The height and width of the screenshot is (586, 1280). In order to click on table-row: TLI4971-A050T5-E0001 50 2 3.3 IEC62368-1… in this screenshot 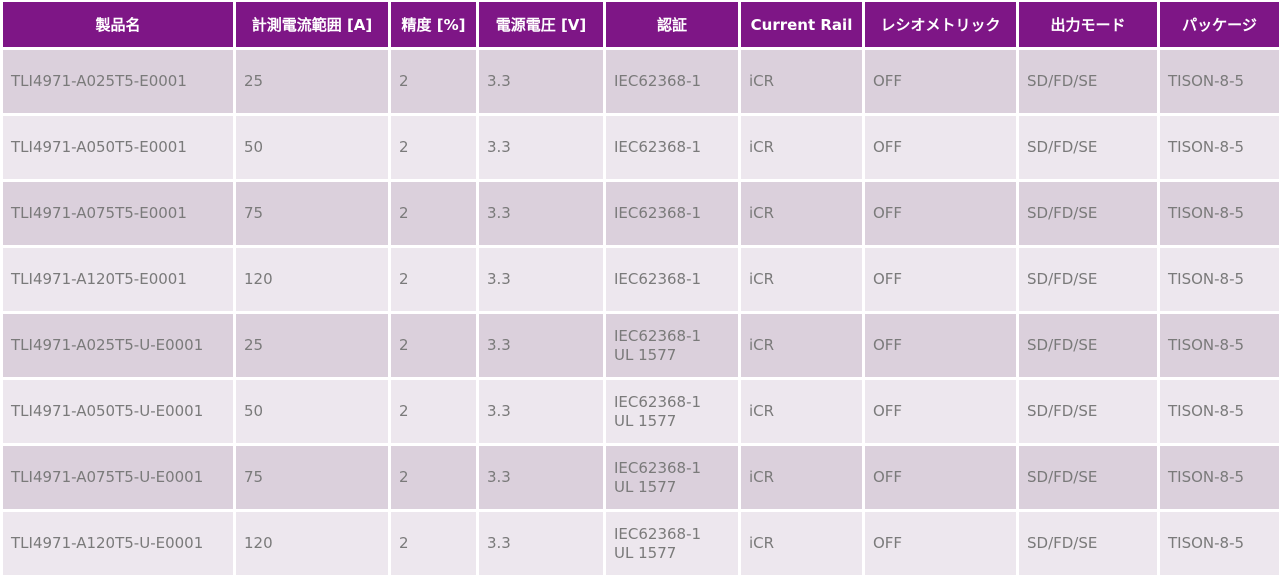, I will do `click(641, 147)`.